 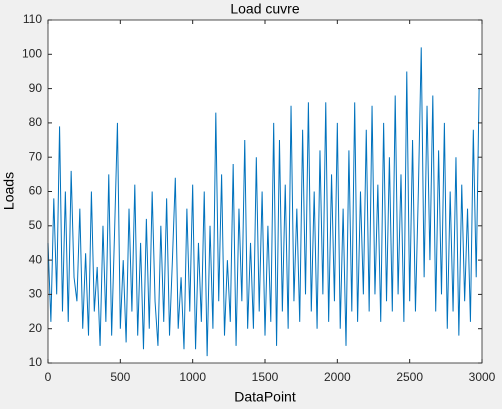 I want to click on x-tick-label: 1500, so click(x=265, y=377).